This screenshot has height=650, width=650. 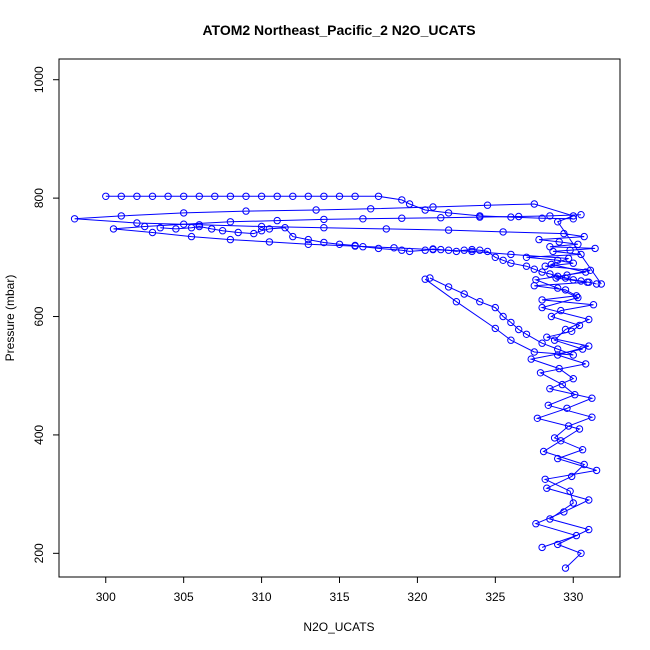 I want to click on y-tick-label-1: 400, so click(x=39, y=435).